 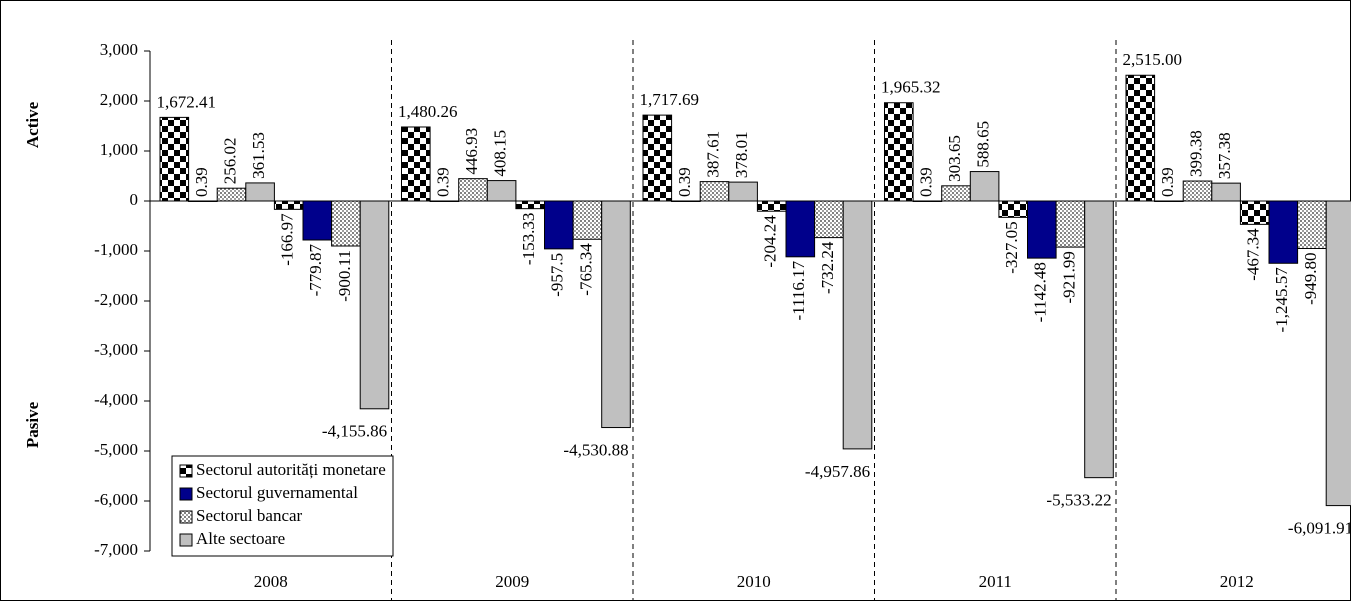 What do you see at coordinates (1068, 277) in the screenshot?
I see `value-label: -921.99` at bounding box center [1068, 277].